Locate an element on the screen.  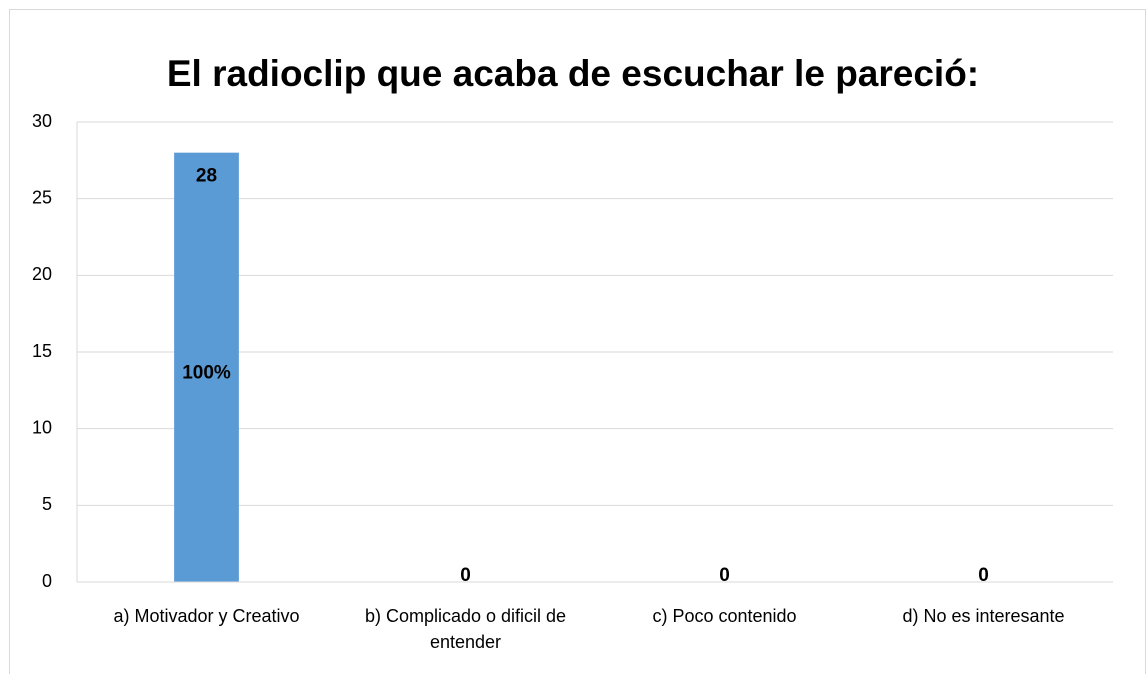
bar is located at coordinates (206, 367).